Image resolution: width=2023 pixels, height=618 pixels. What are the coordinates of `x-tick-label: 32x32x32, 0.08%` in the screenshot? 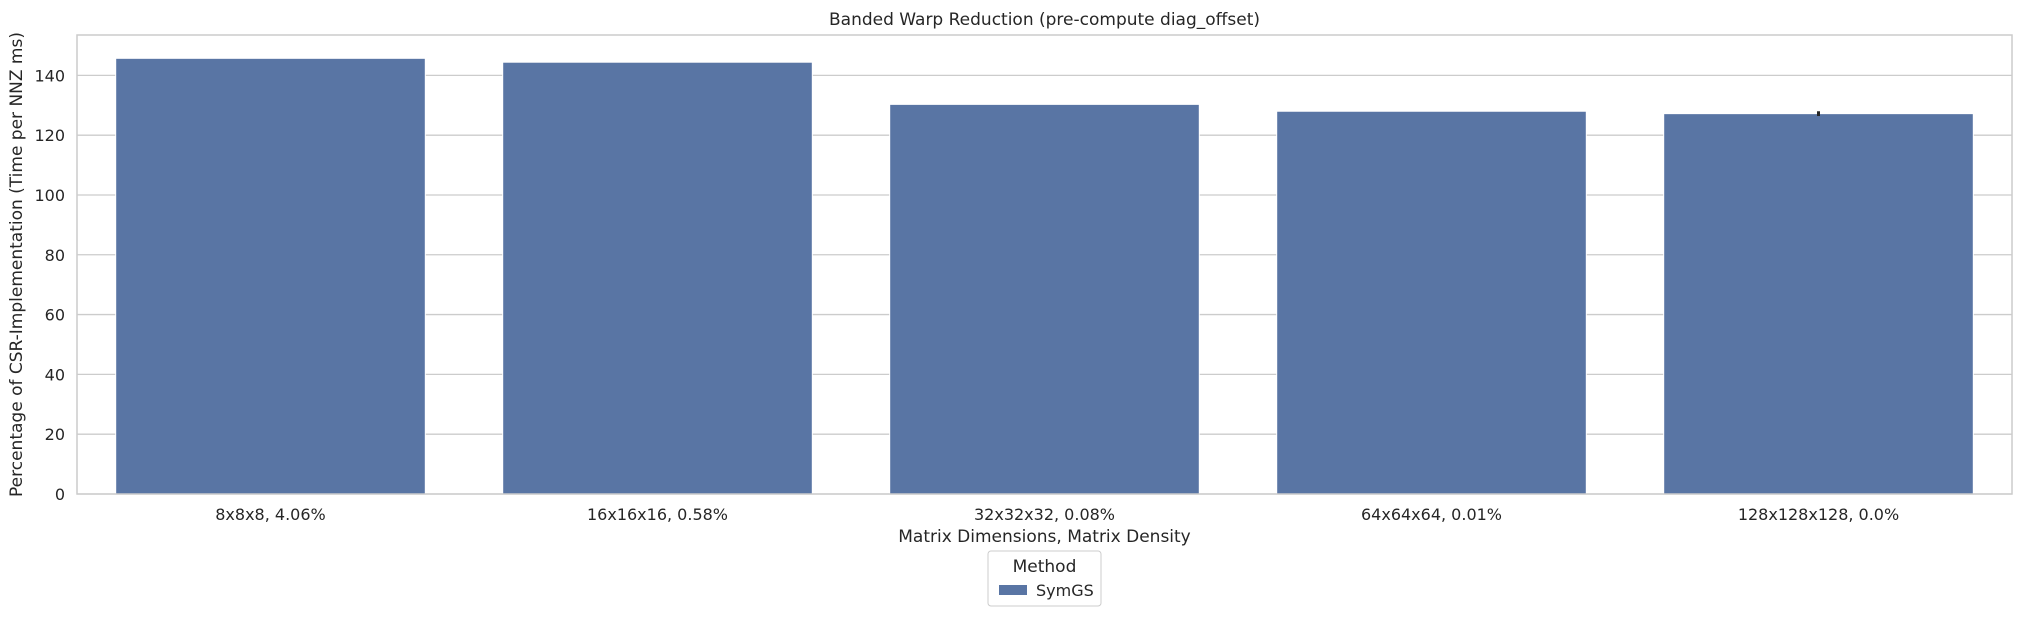 It's located at (1044, 514).